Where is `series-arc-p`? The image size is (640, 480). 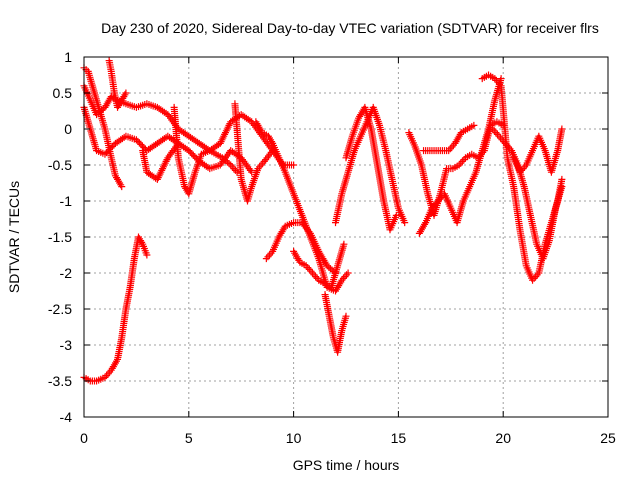
series-arc-p is located at coordinates (460, 156).